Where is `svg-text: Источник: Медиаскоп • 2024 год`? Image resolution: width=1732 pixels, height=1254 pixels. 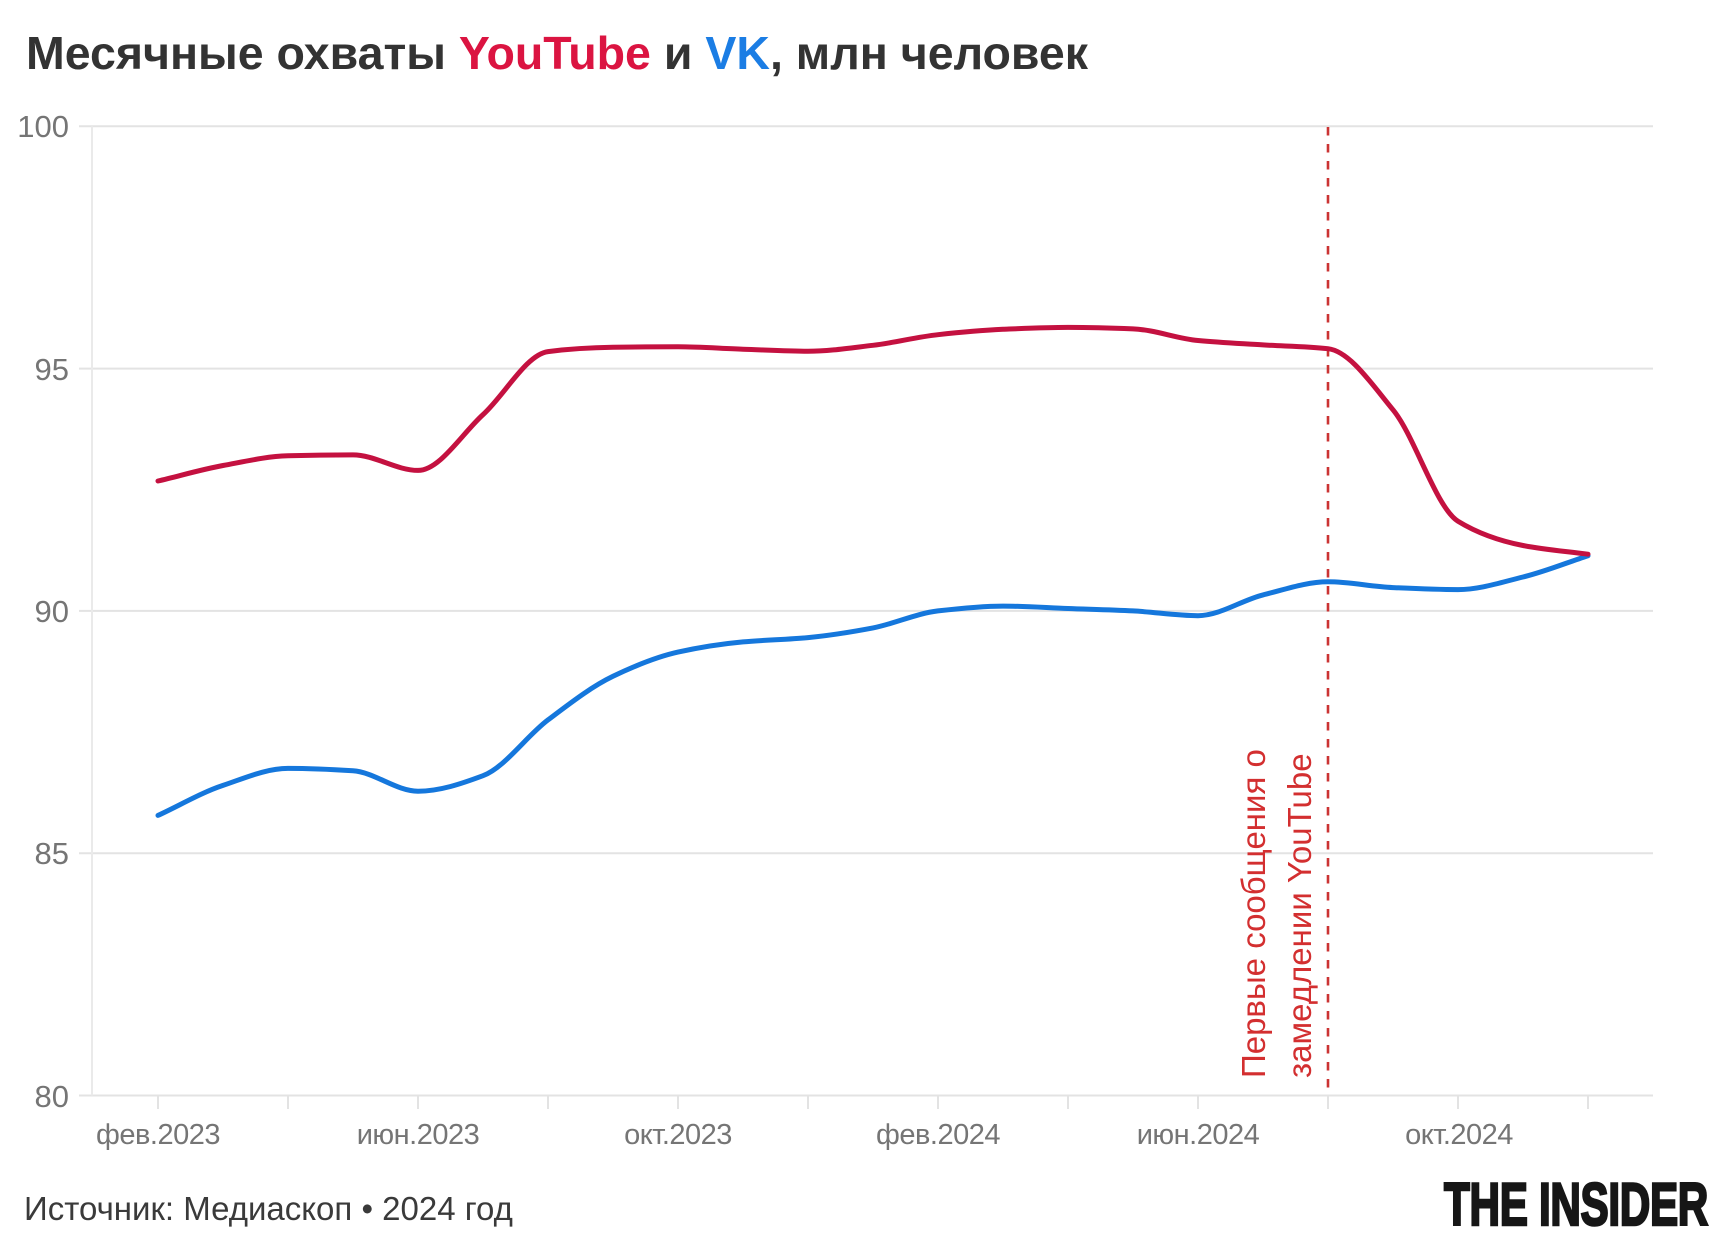
svg-text: Источник: Медиаскоп • 2024 год is located at coordinates (268, 1208).